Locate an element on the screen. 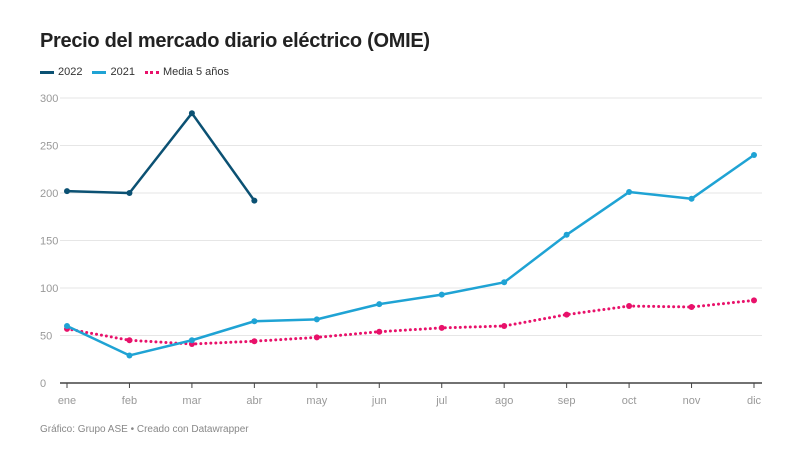 The width and height of the screenshot is (800, 459). legend-label: 2021 is located at coordinates (122, 72).